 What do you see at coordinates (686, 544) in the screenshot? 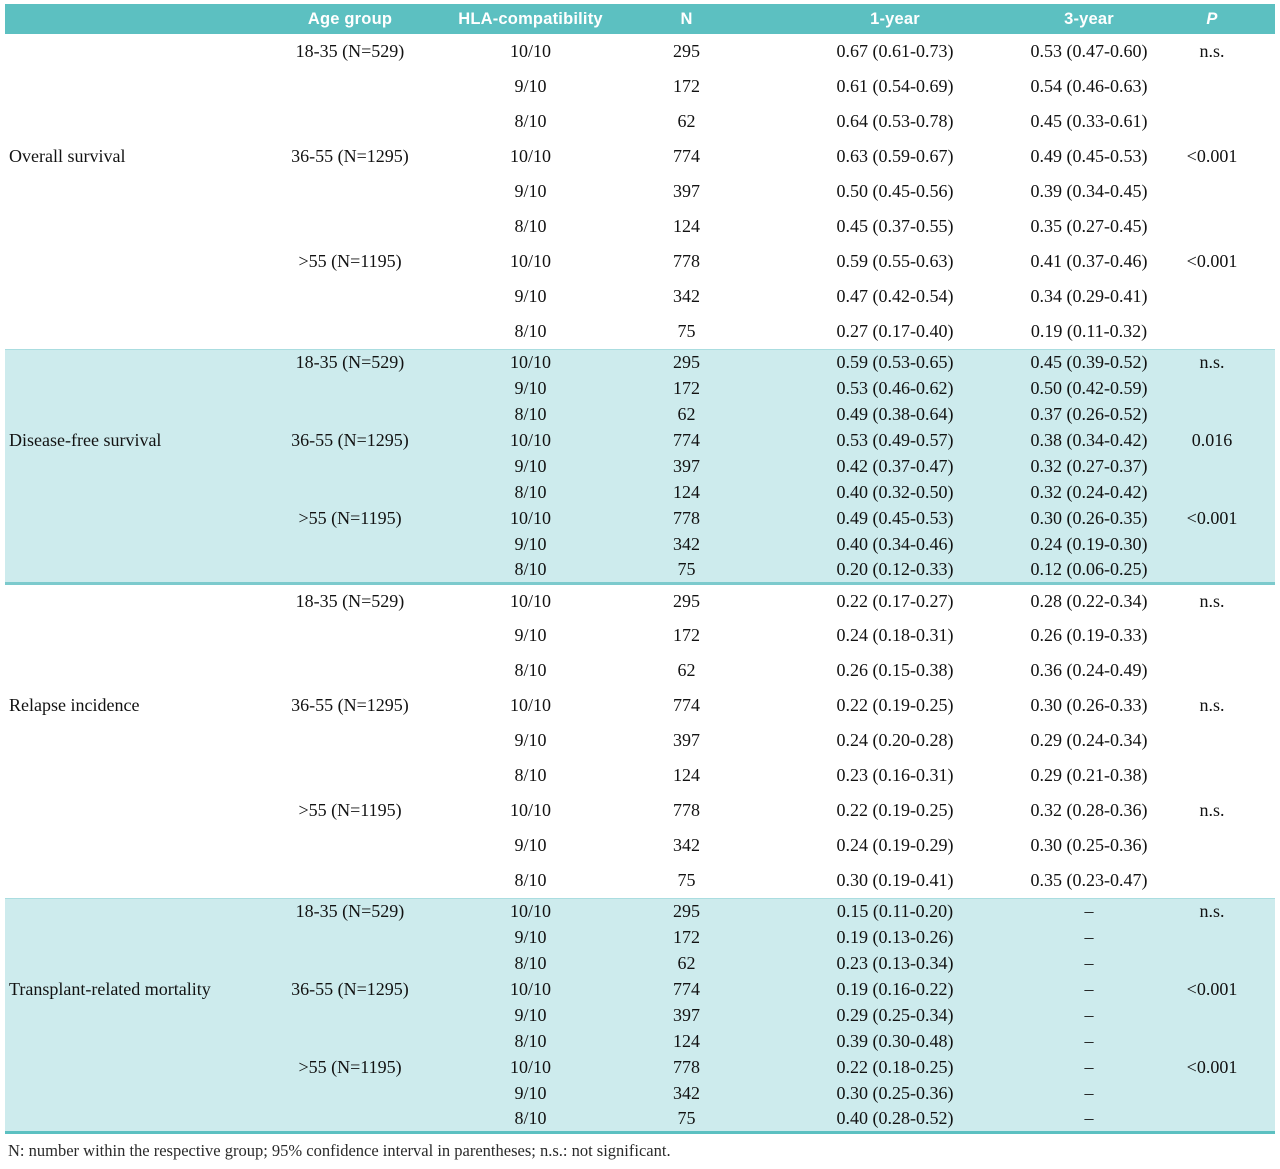
I see `n-value: 342` at bounding box center [686, 544].